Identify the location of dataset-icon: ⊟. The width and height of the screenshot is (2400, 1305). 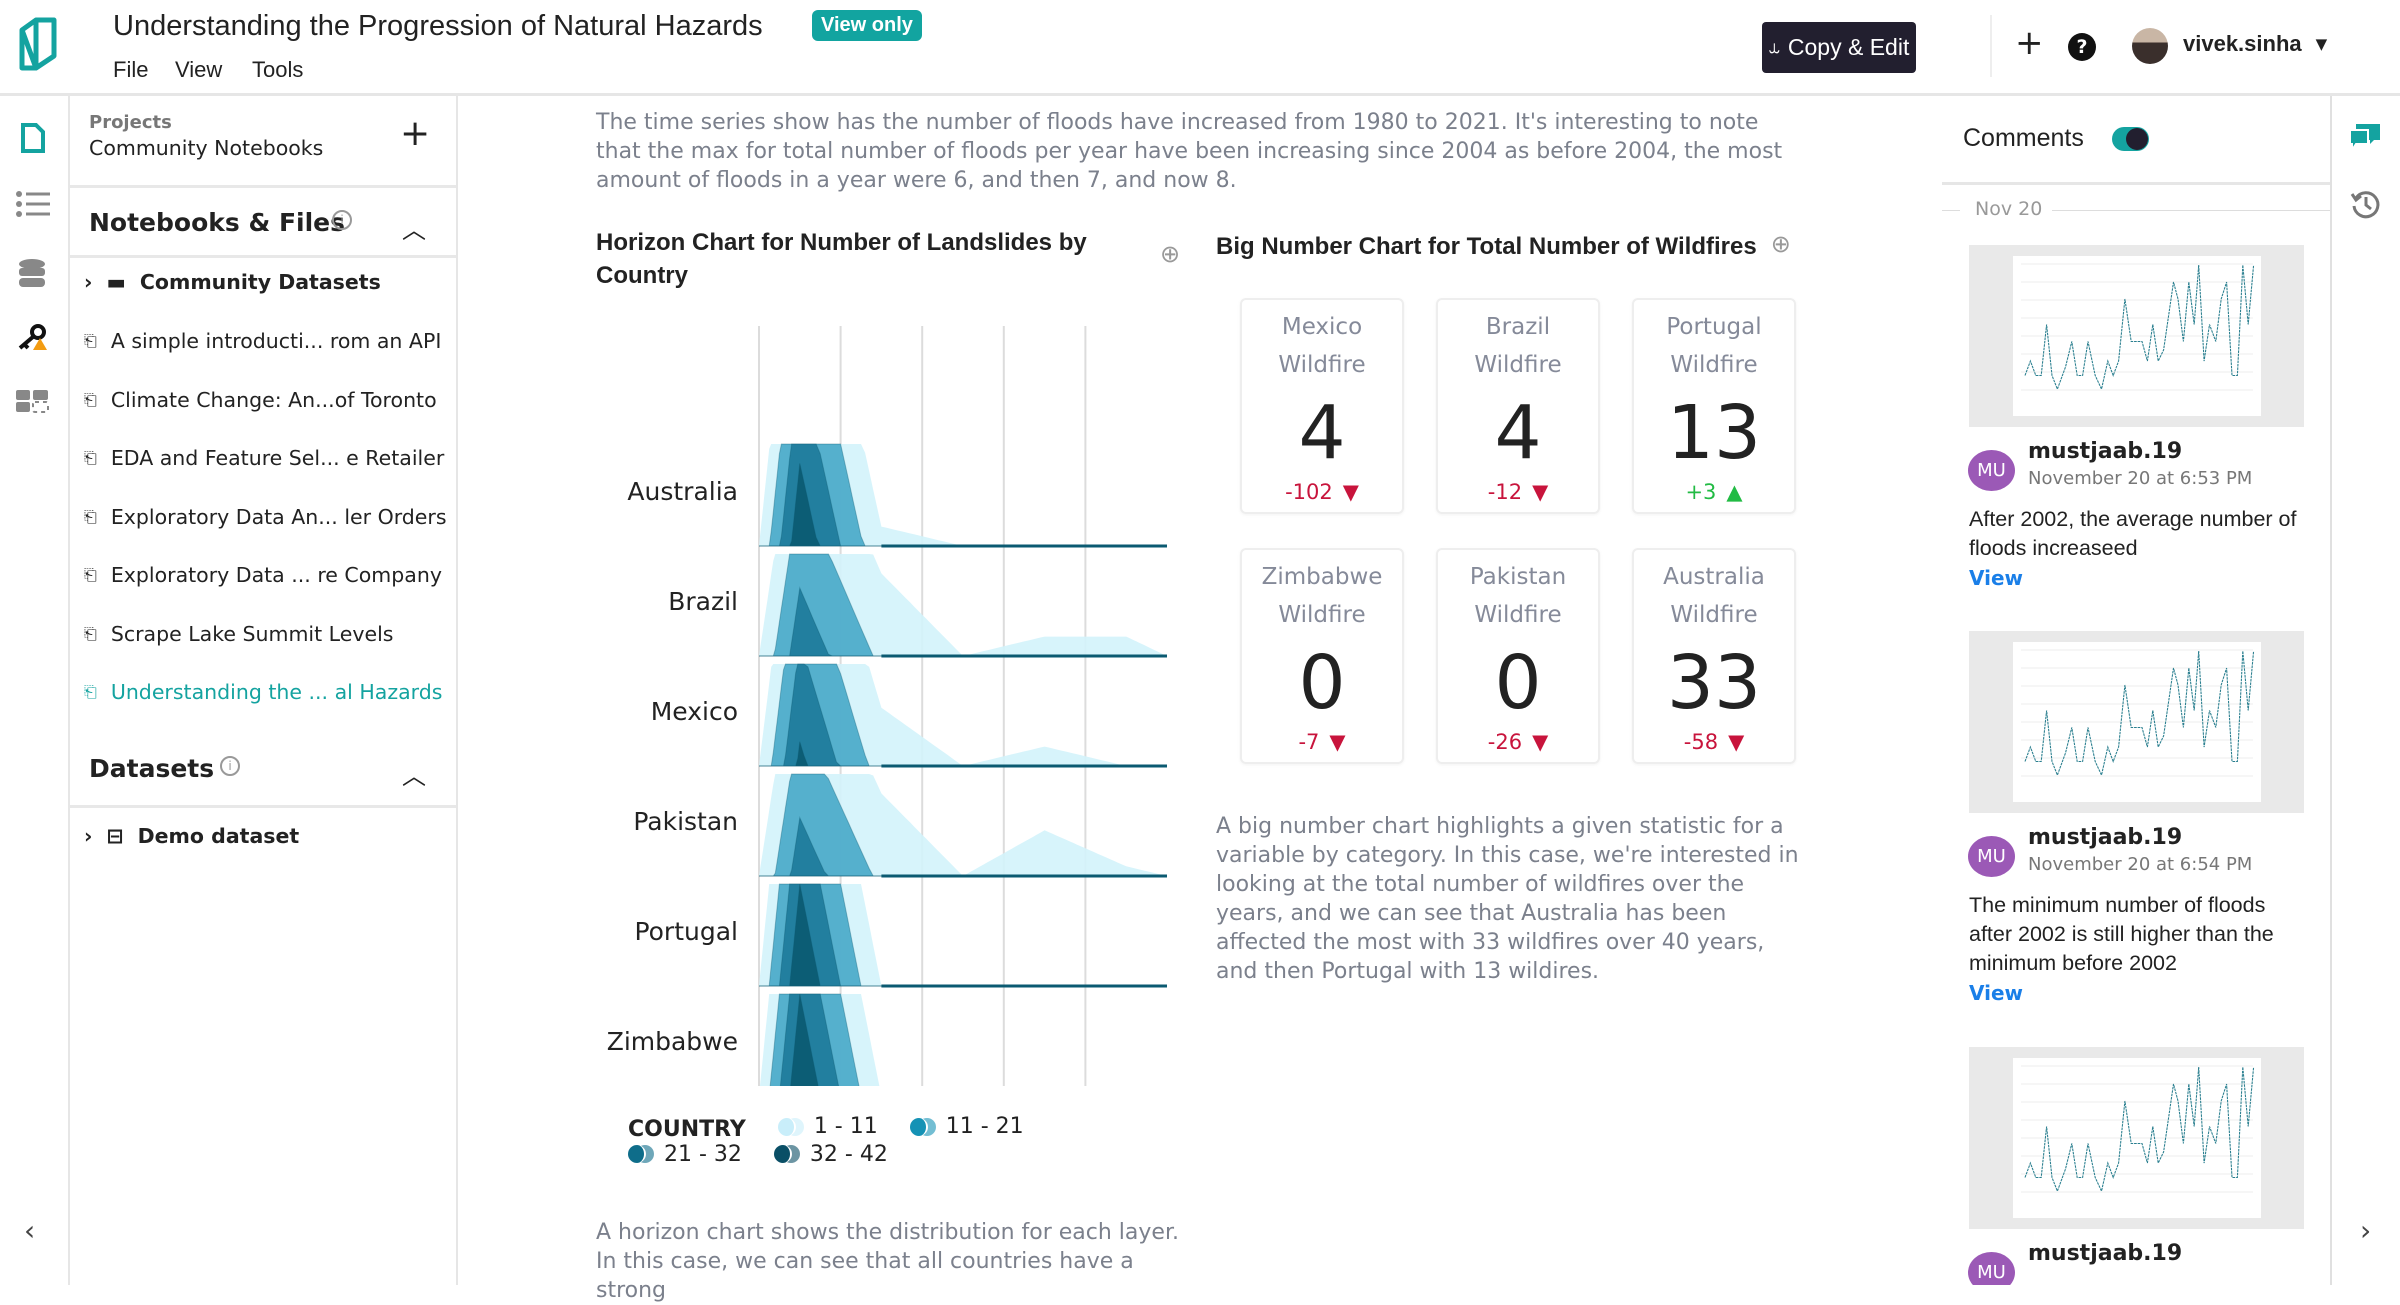
(115, 836).